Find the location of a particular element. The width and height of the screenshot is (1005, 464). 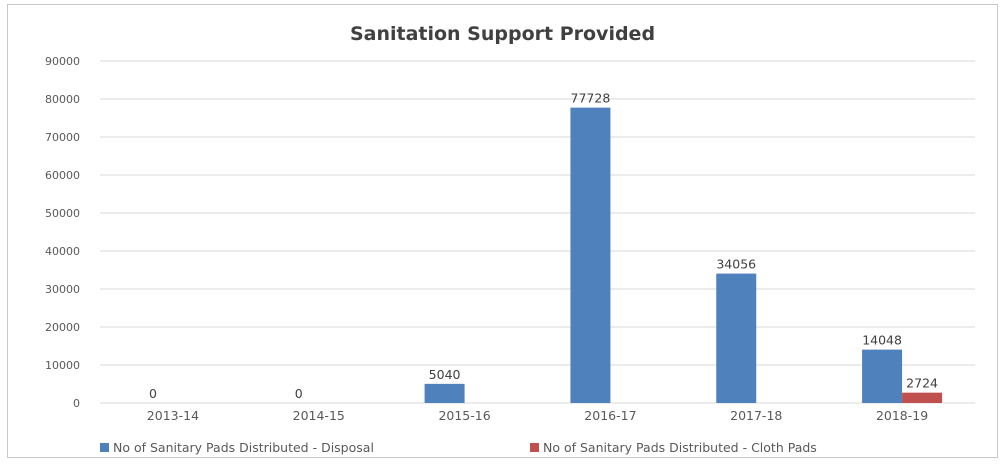

y-tick-label: 60000 is located at coordinates (62, 175).